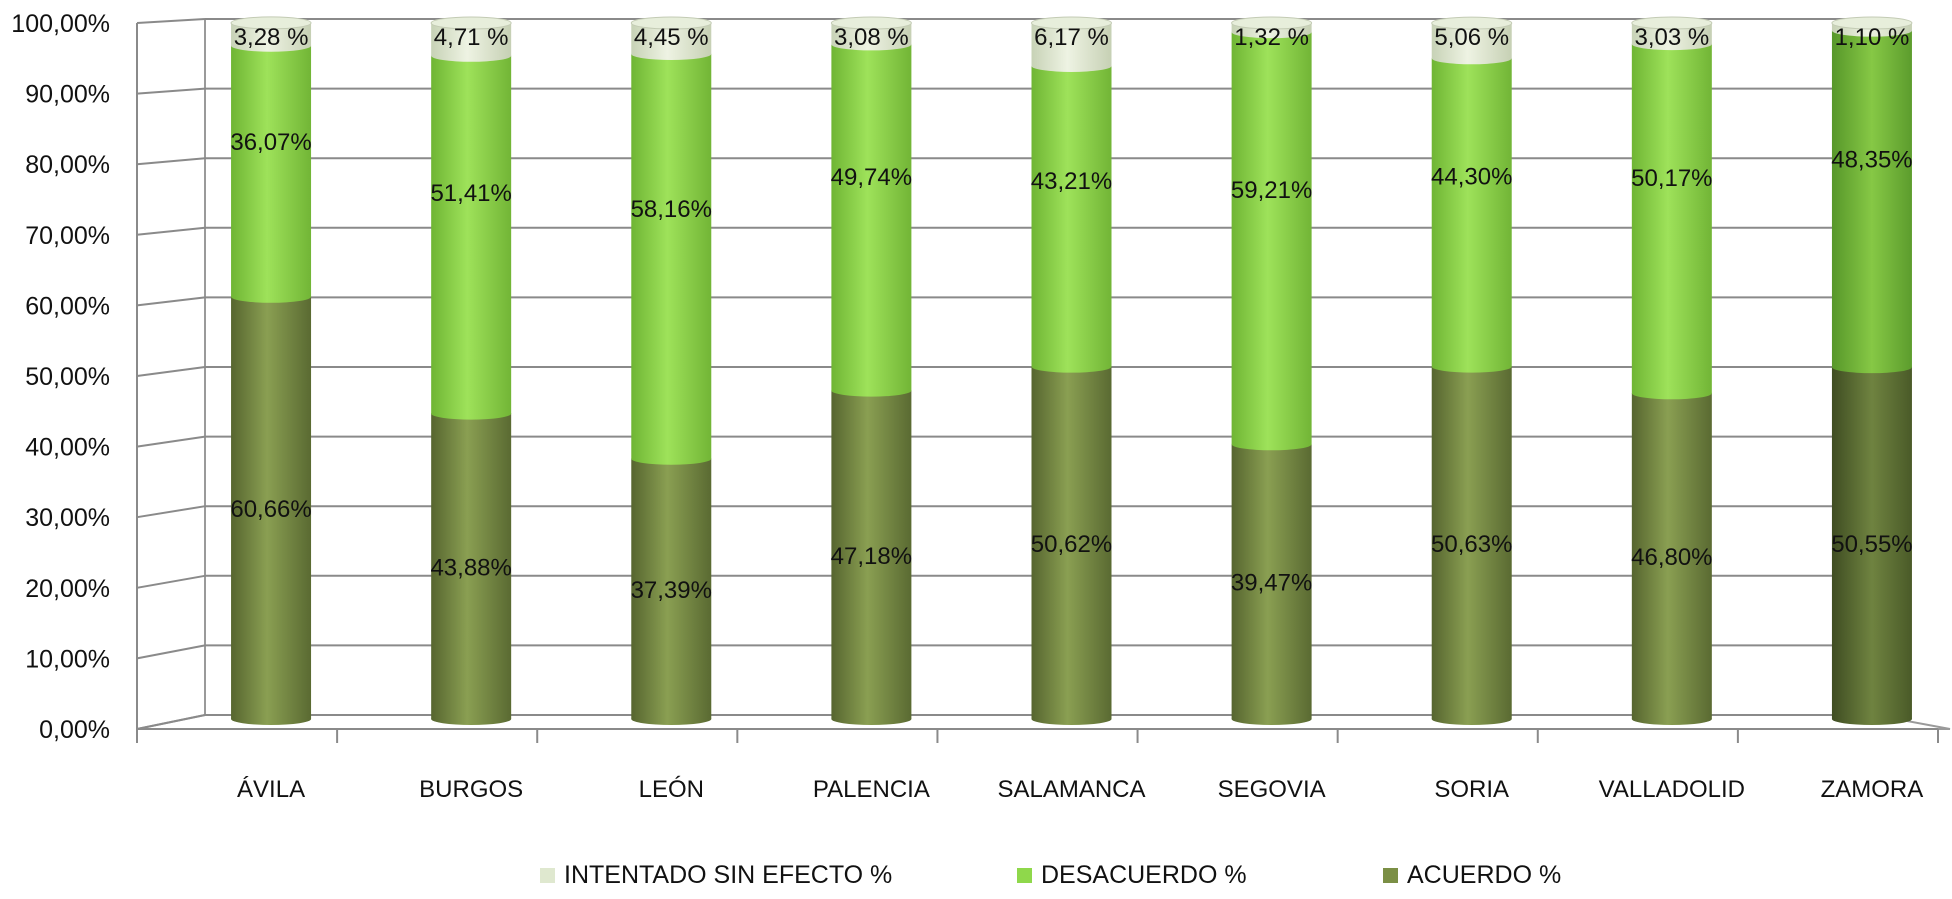 The image size is (1952, 899). I want to click on y-tick-label: 70,00%, so click(67, 236).